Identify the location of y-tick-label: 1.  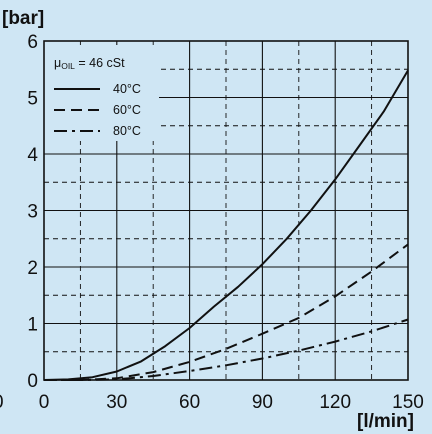
(32, 325).